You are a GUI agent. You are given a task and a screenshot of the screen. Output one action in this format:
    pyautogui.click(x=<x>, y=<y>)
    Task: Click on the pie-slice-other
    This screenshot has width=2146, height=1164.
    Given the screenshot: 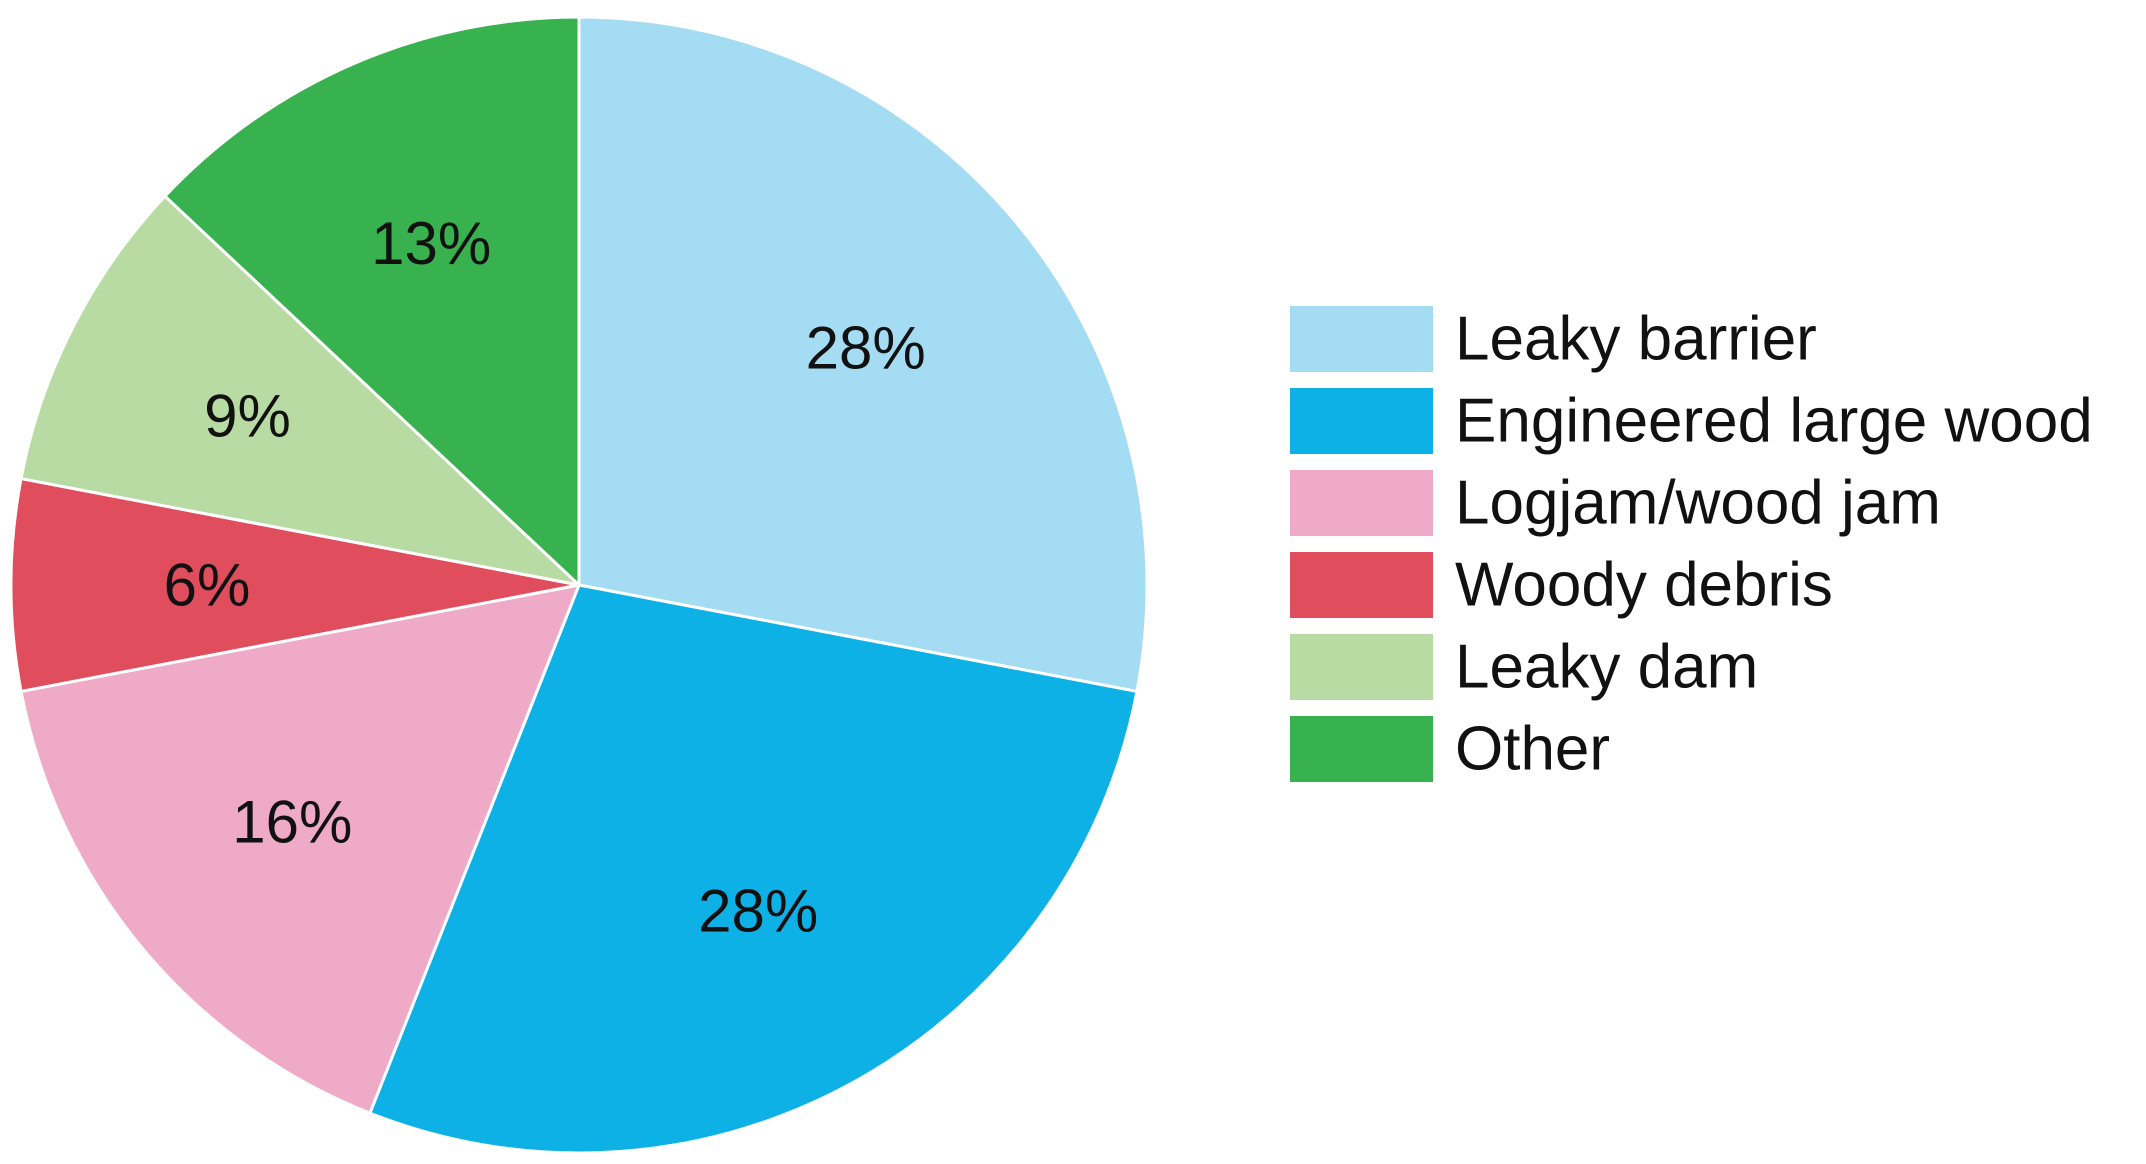 What is the action you would take?
    pyautogui.click(x=372, y=301)
    